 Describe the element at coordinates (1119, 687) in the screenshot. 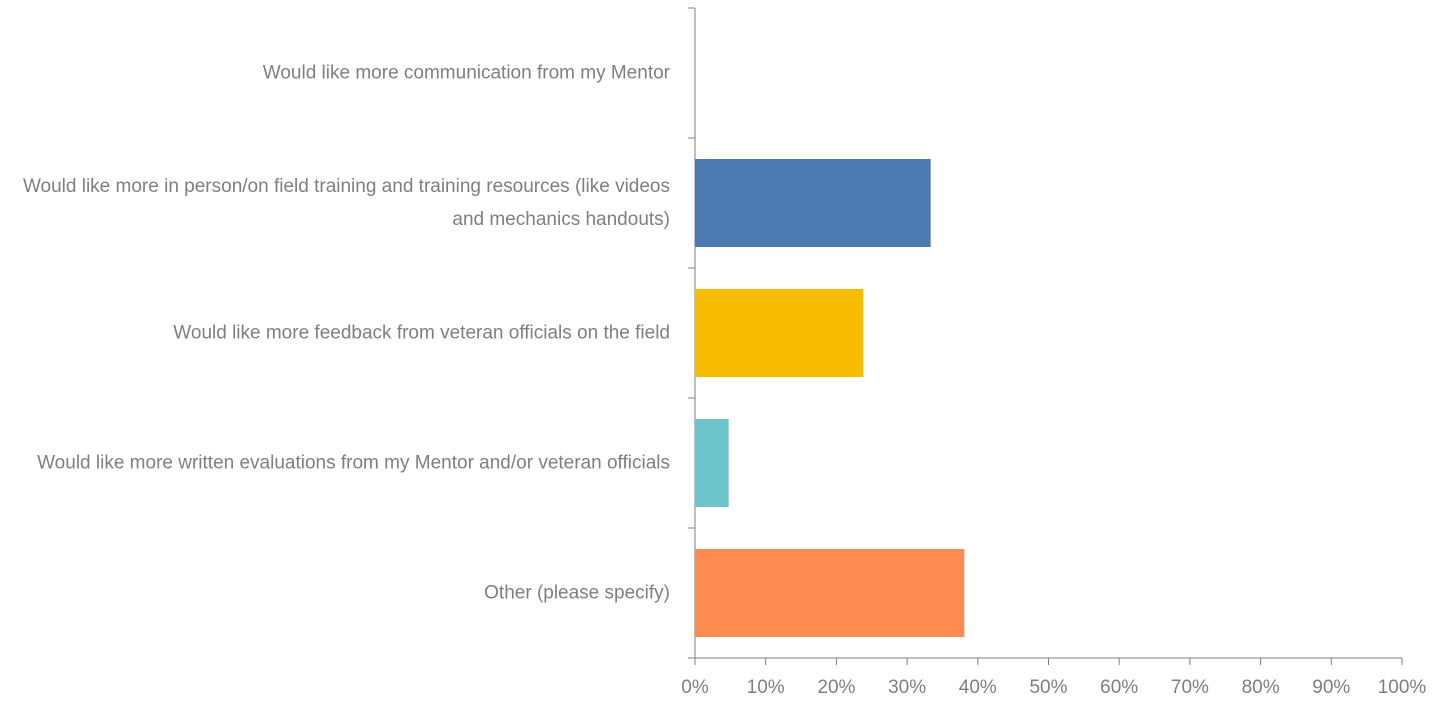

I see `x-tick-label: 60%` at that location.